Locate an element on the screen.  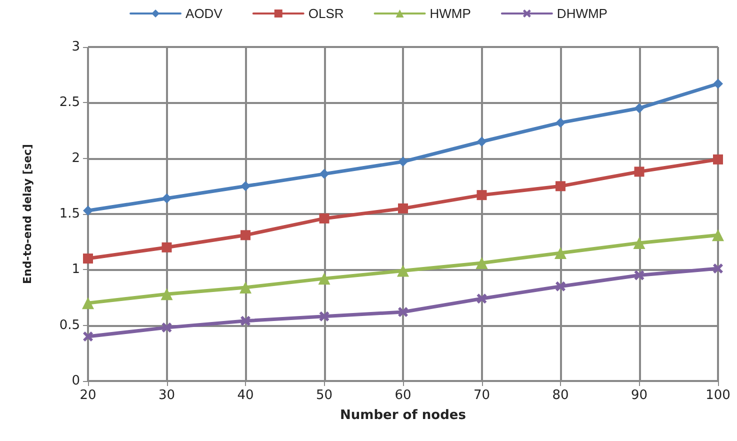
y-axis-title: End-to-end delay [sec] is located at coordinates (27, 214).